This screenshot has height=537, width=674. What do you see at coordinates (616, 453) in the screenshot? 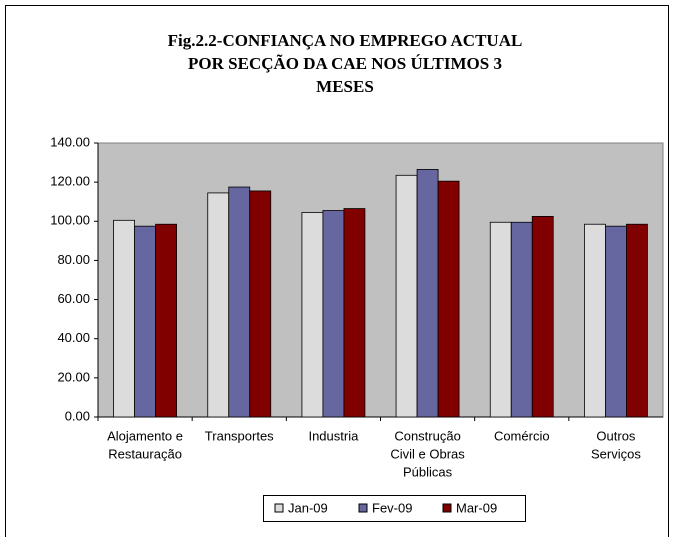
I see `x-tick-label: Serviços` at bounding box center [616, 453].